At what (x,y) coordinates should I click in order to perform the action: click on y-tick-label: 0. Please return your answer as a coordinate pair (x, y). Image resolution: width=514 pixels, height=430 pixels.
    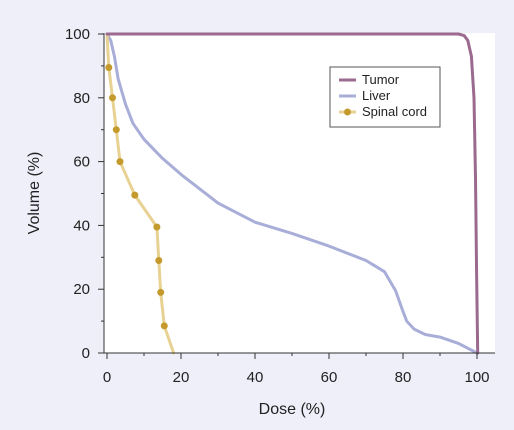
    Looking at the image, I should click on (86, 353).